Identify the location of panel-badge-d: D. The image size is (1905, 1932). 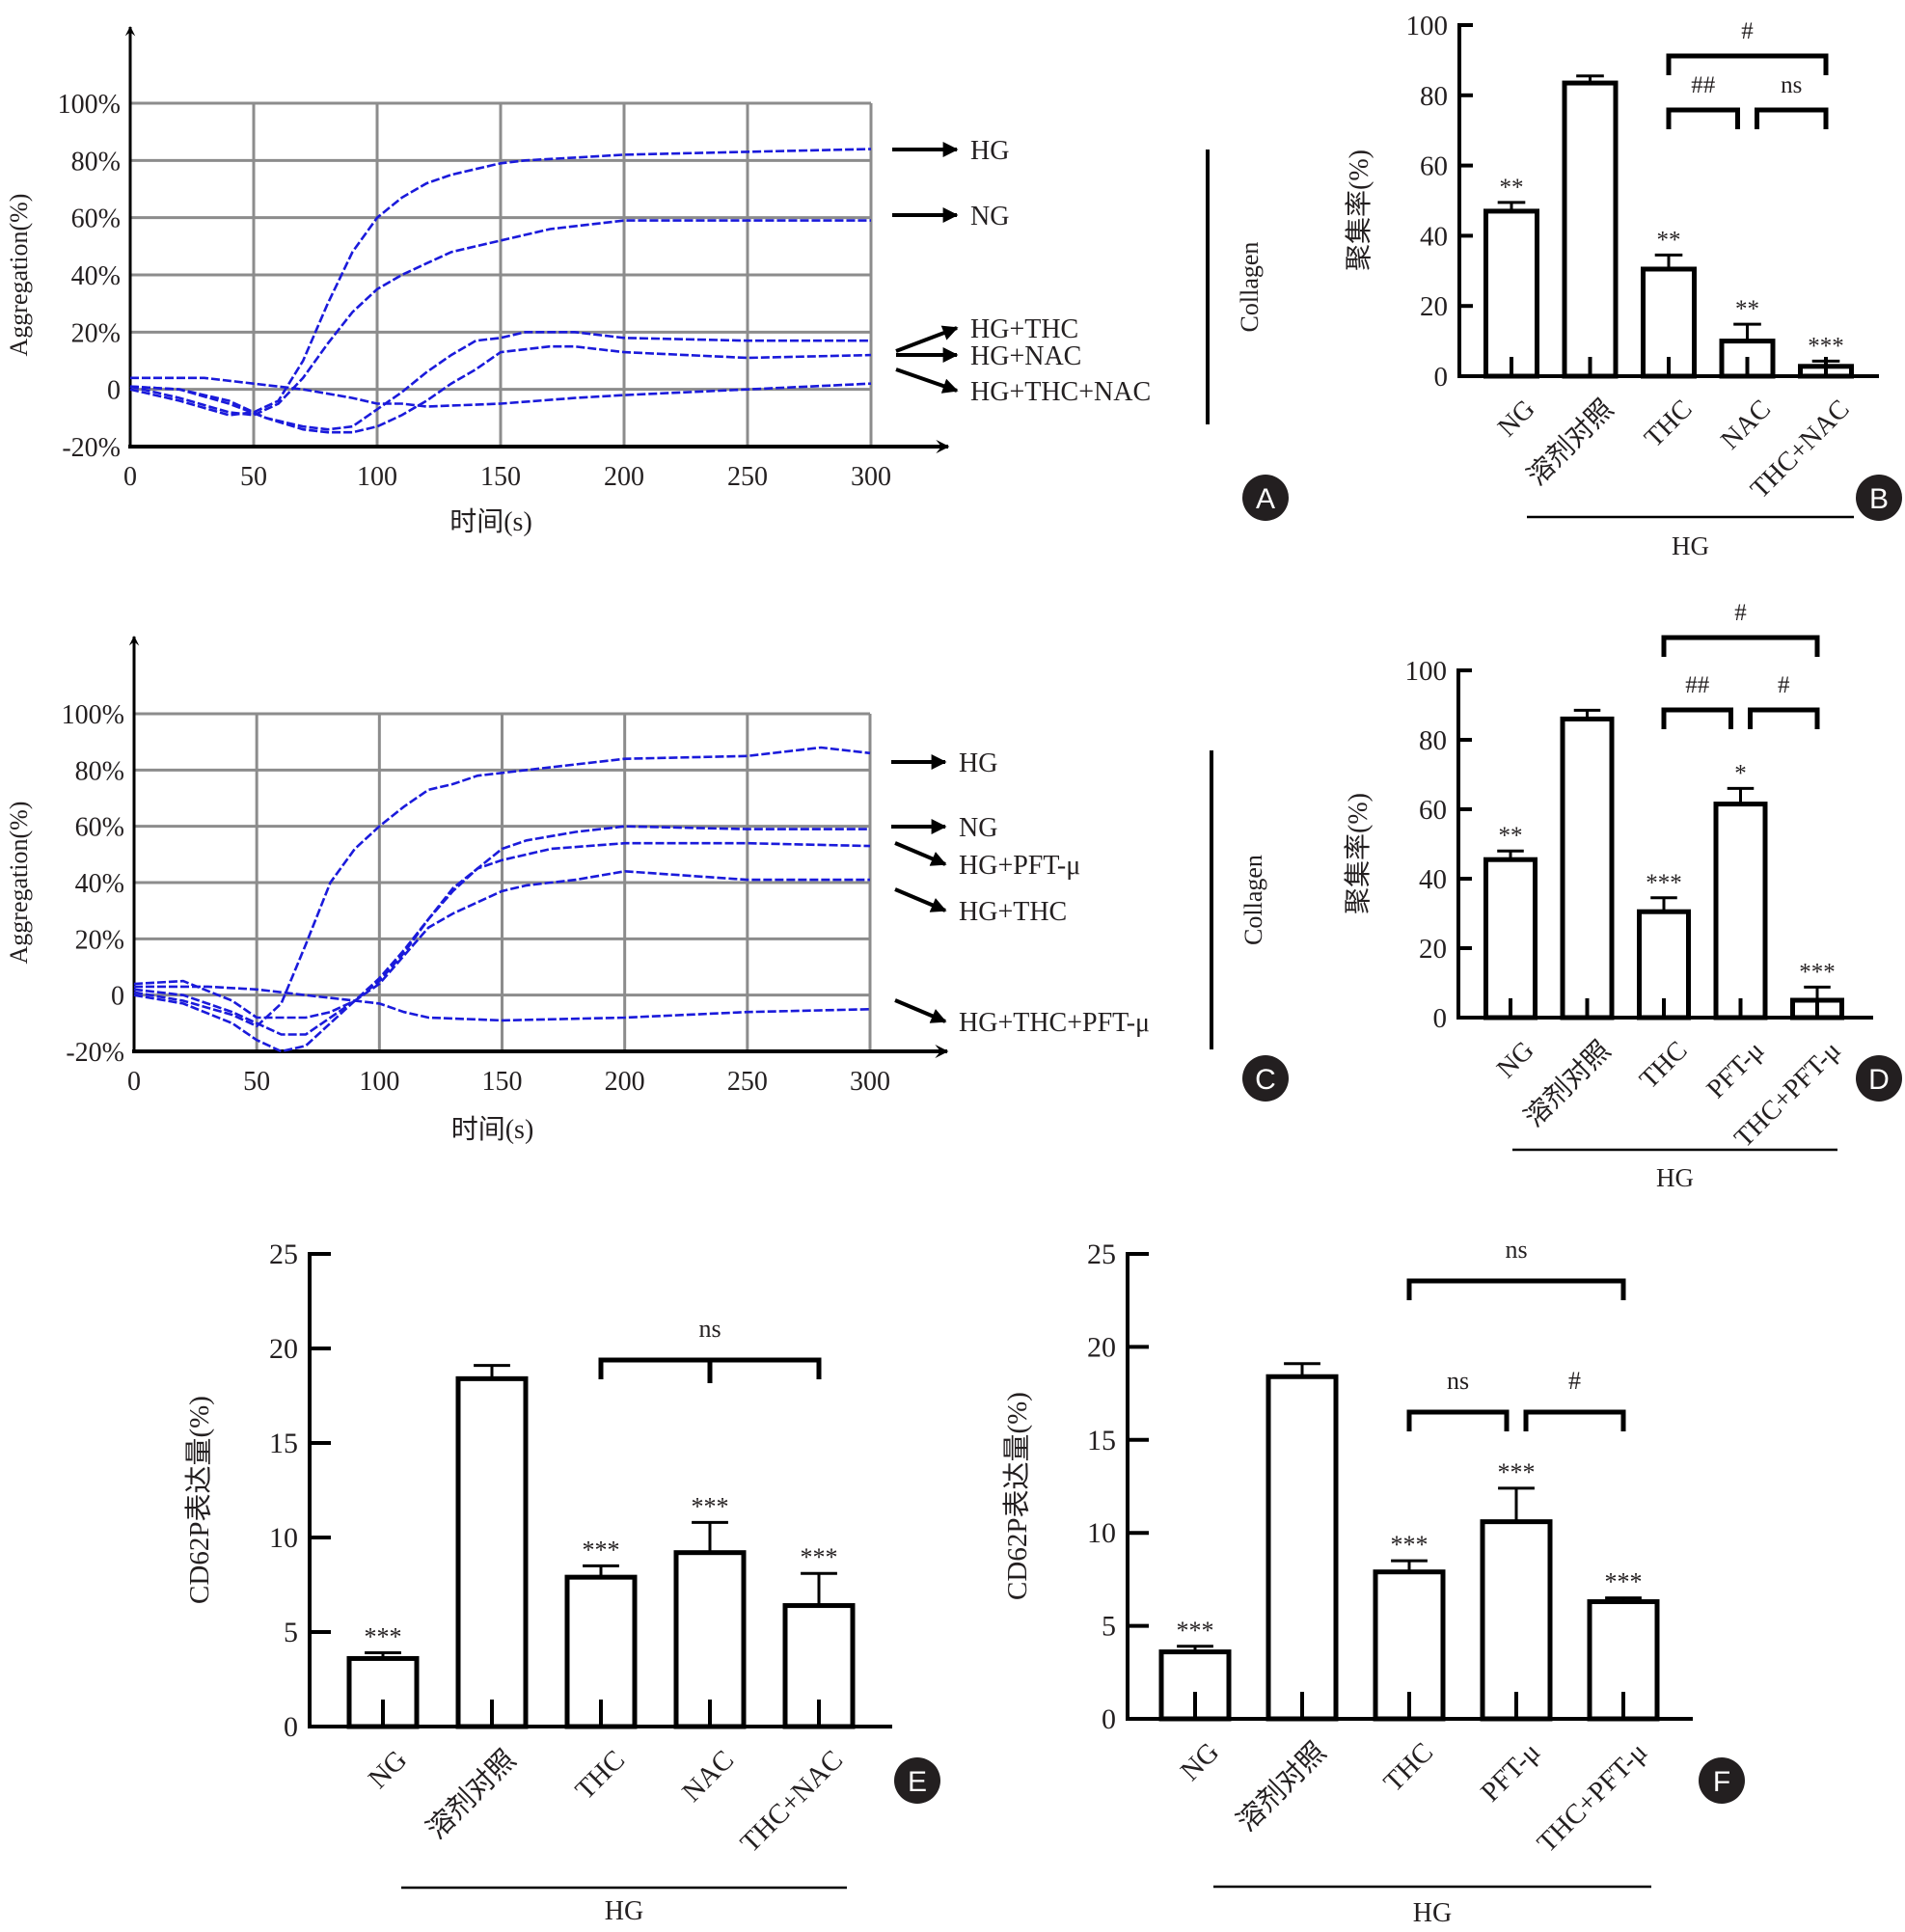
(1879, 1078).